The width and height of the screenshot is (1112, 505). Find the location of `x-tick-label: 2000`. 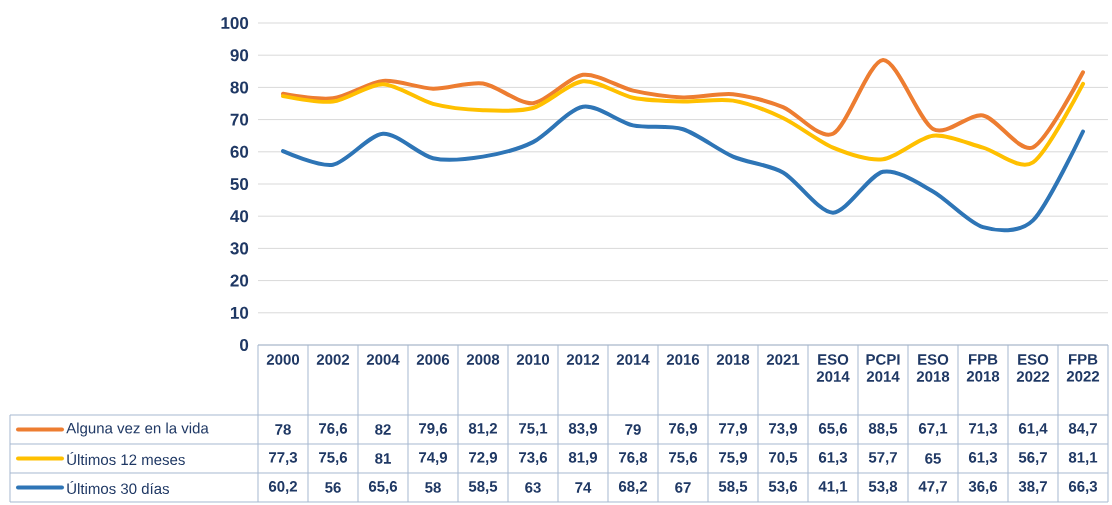

x-tick-label: 2000 is located at coordinates (283, 359).